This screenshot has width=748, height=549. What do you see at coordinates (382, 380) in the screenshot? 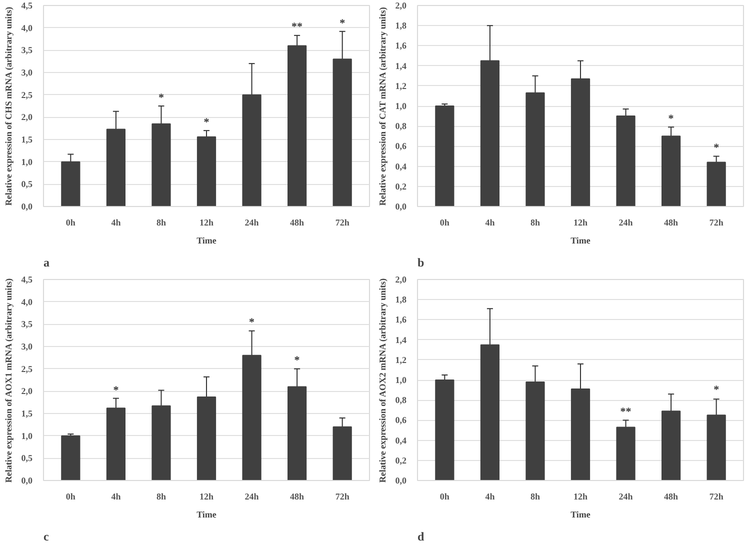
I see `y-axis-title: Relative expression of AOX2 mRNA (arbitrary units)` at bounding box center [382, 380].